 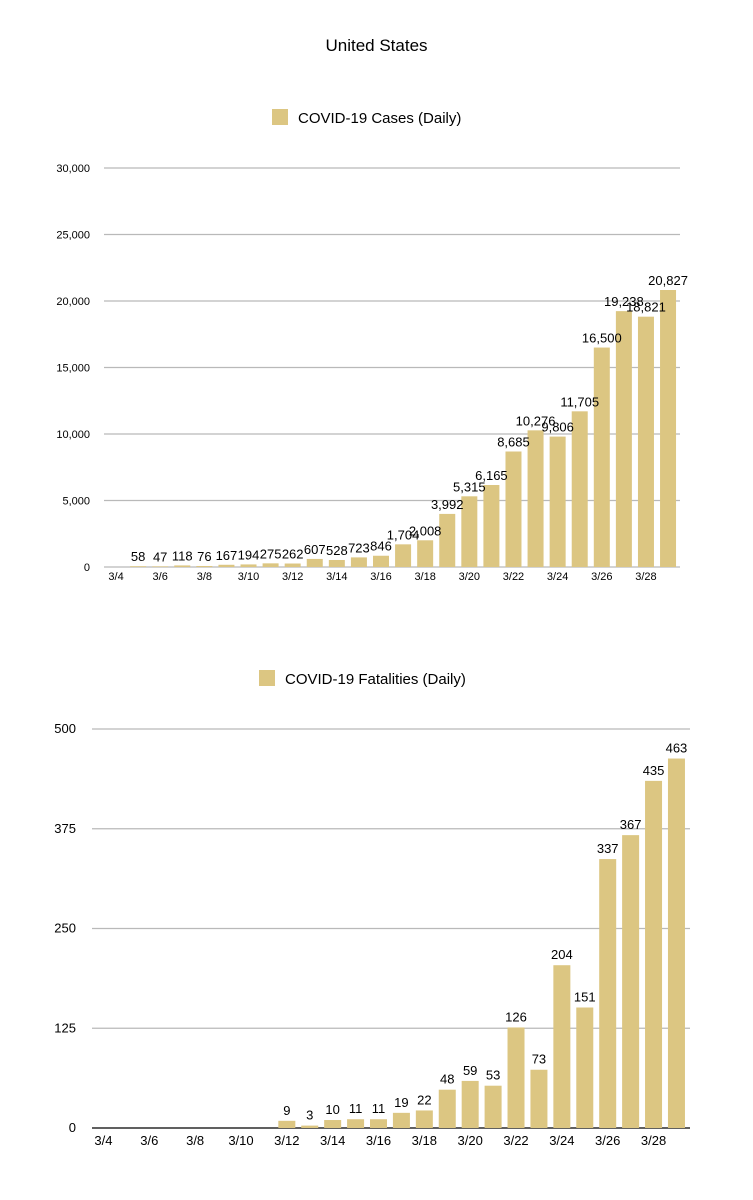 What do you see at coordinates (677, 748) in the screenshot?
I see `fatalities-bar-value-label: 463` at bounding box center [677, 748].